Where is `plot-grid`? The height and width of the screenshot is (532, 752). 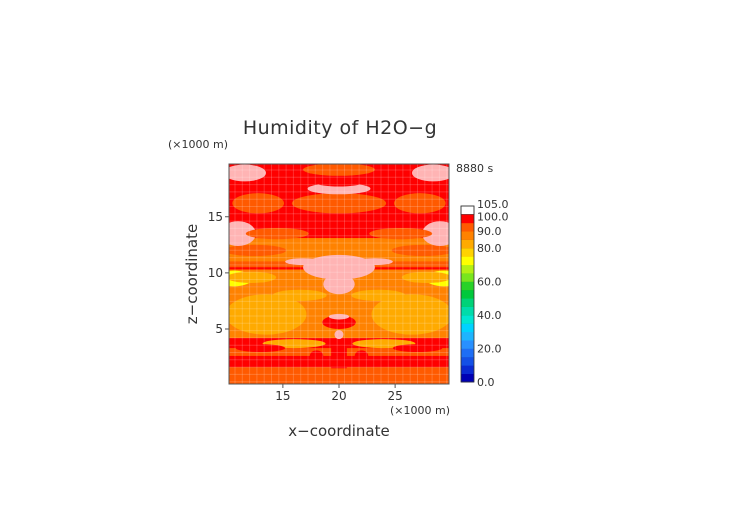
plot-grid is located at coordinates (339, 274).